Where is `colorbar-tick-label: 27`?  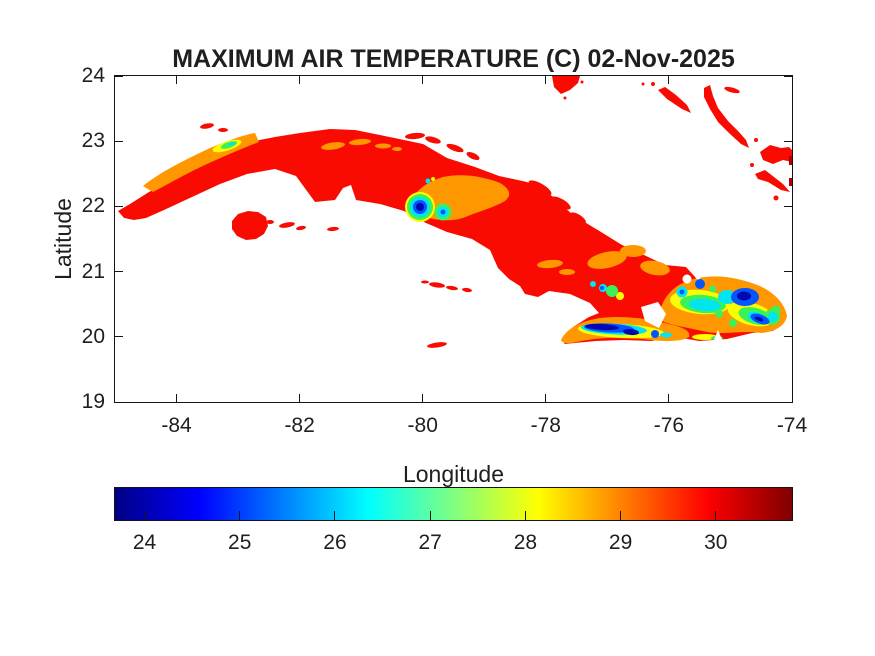 colorbar-tick-label: 27 is located at coordinates (430, 542).